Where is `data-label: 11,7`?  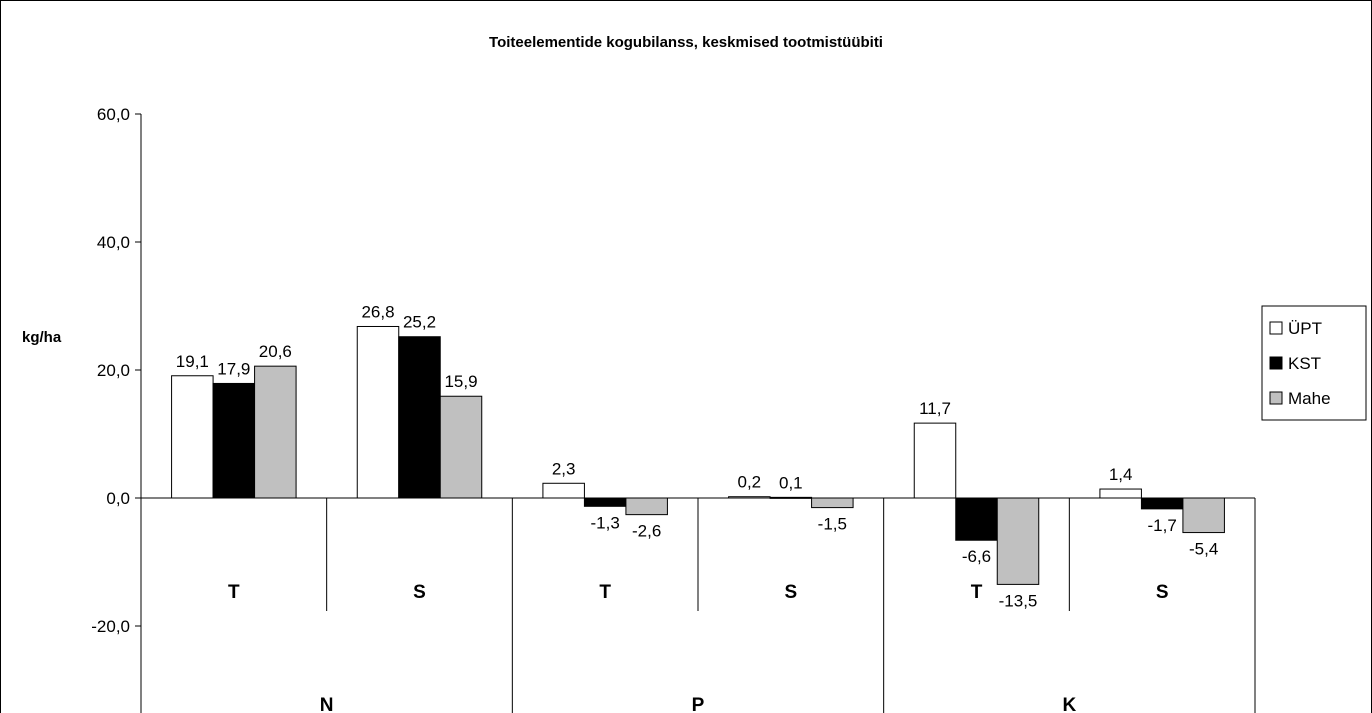 data-label: 11,7 is located at coordinates (935, 408).